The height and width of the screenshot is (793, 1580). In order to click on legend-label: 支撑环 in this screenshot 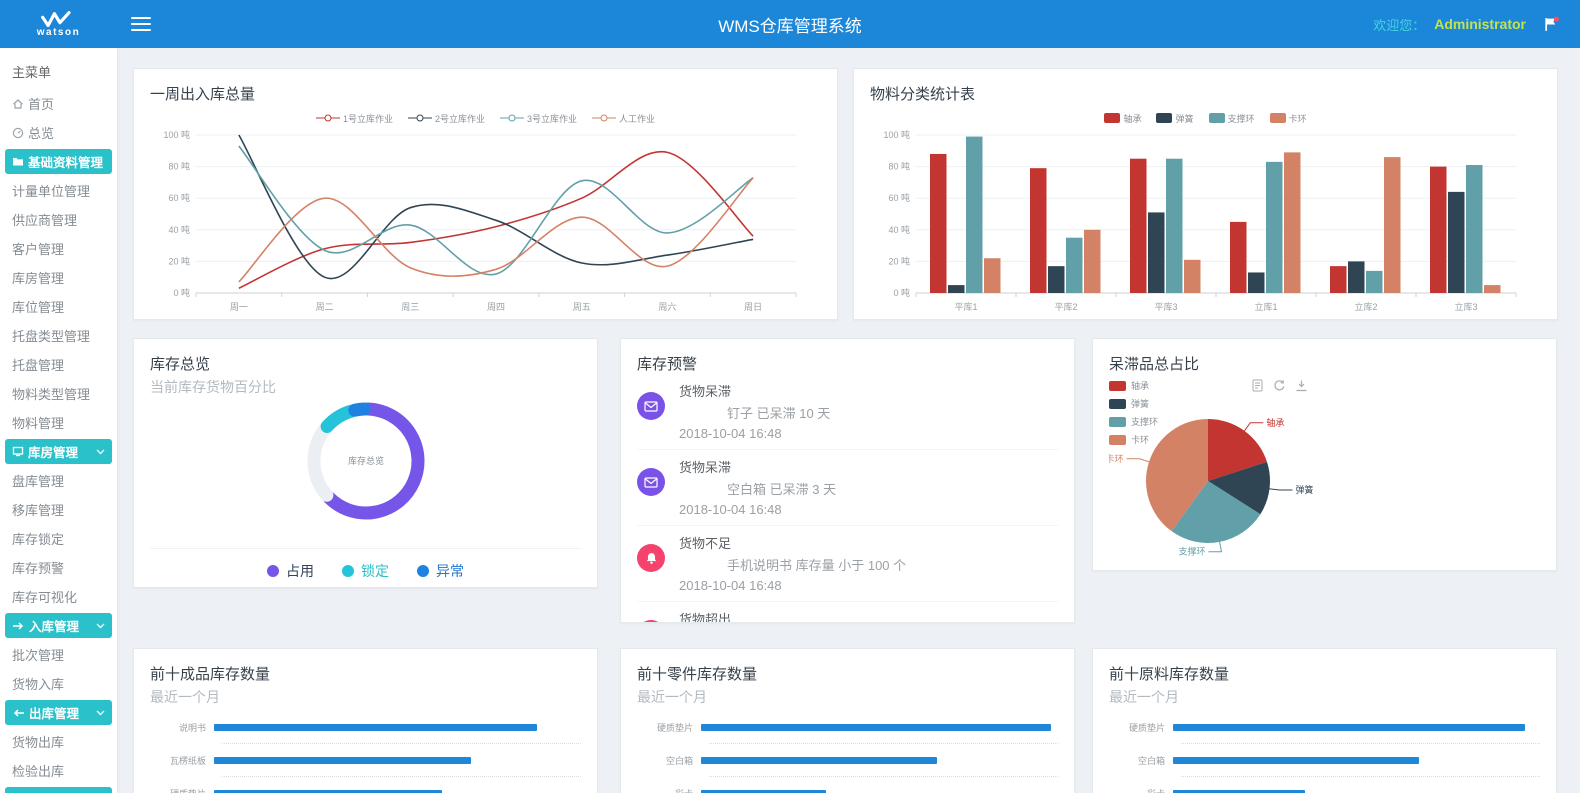, I will do `click(1145, 422)`.